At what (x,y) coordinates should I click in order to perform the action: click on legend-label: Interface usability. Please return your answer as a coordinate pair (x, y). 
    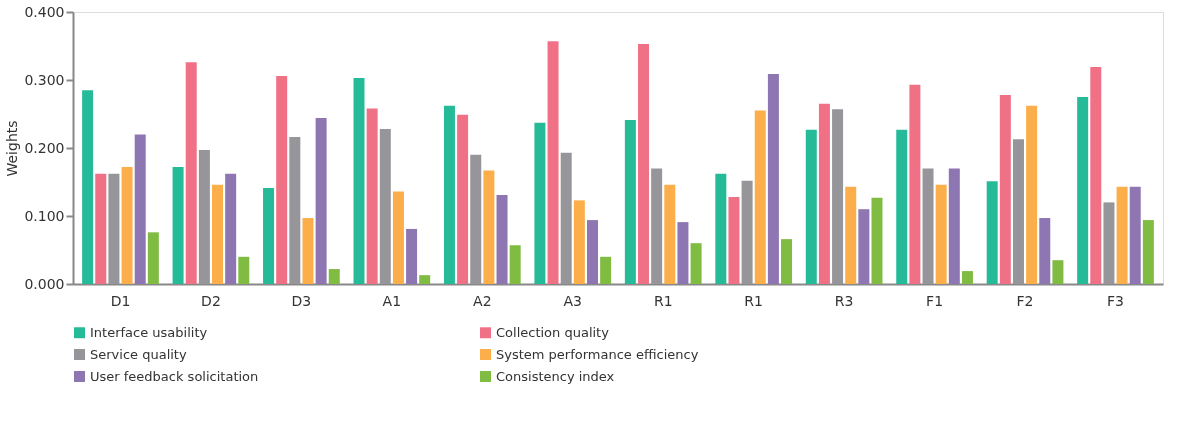
    Looking at the image, I should click on (149, 332).